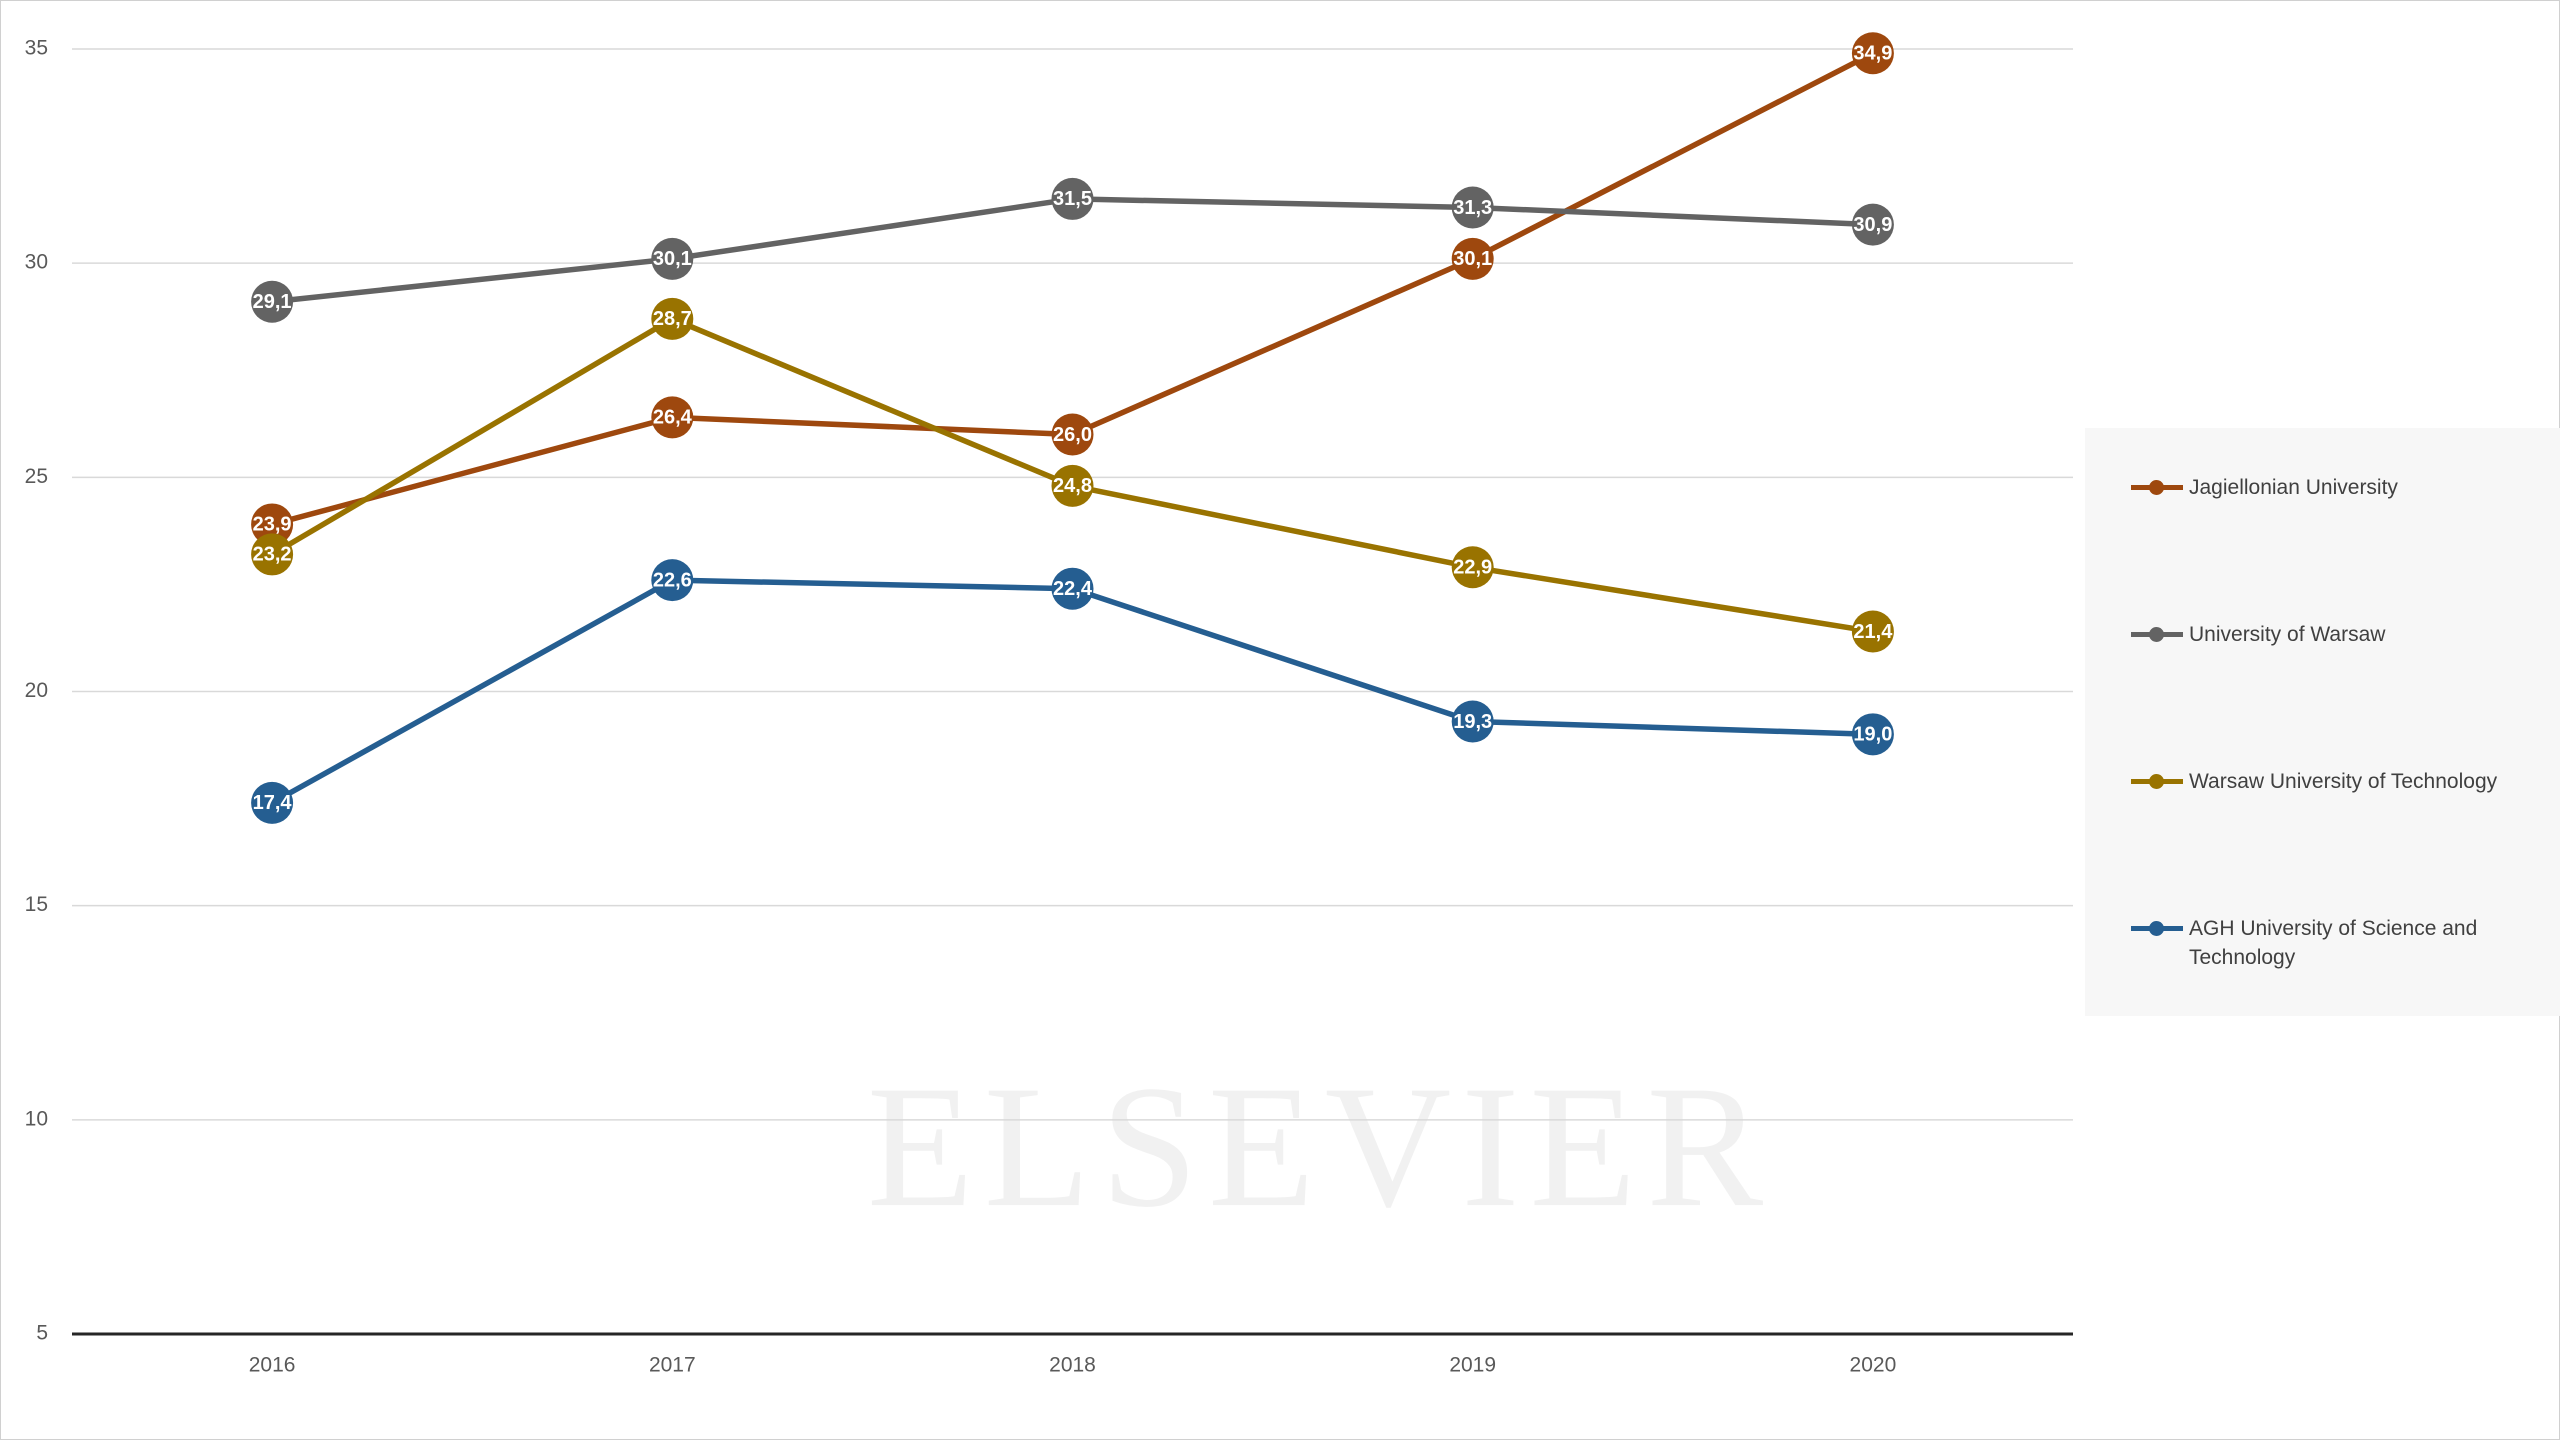 The image size is (2560, 1440). I want to click on legend-entry: Warsaw University of Technology, so click(2330, 781).